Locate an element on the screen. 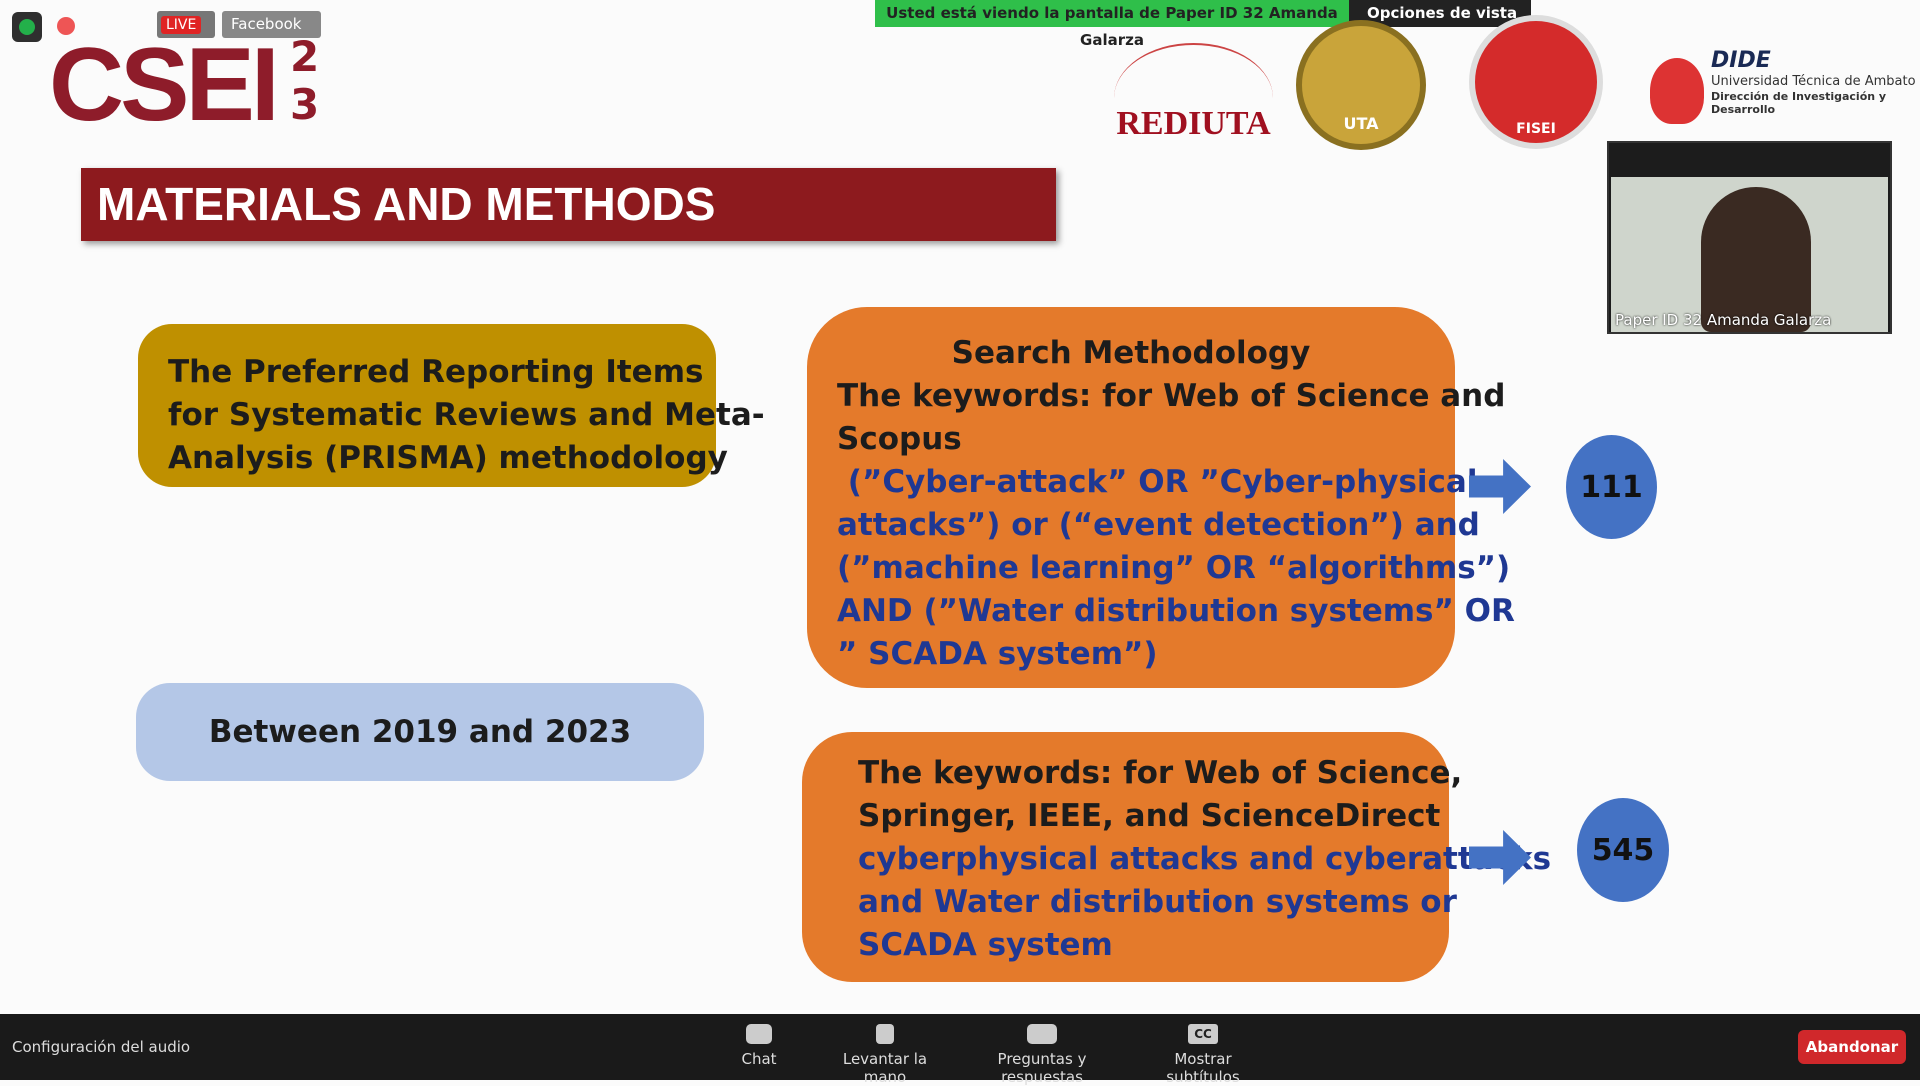 This screenshot has width=1920, height=1086. prisma-line: for Systematic Reviews and Meta- is located at coordinates (466, 415).